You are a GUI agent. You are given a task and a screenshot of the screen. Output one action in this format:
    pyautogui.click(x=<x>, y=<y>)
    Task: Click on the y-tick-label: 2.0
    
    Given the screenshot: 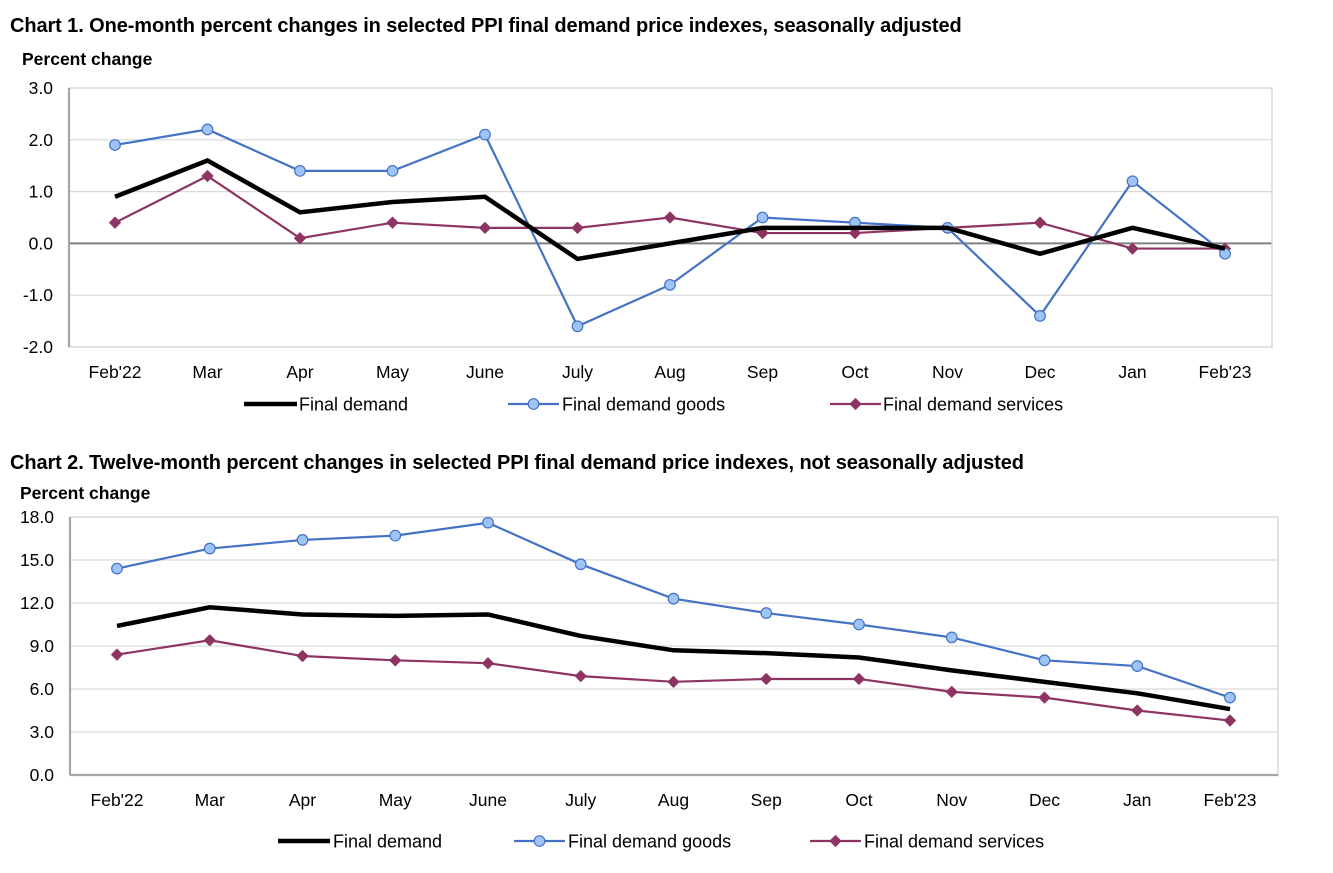 What is the action you would take?
    pyautogui.click(x=41, y=140)
    